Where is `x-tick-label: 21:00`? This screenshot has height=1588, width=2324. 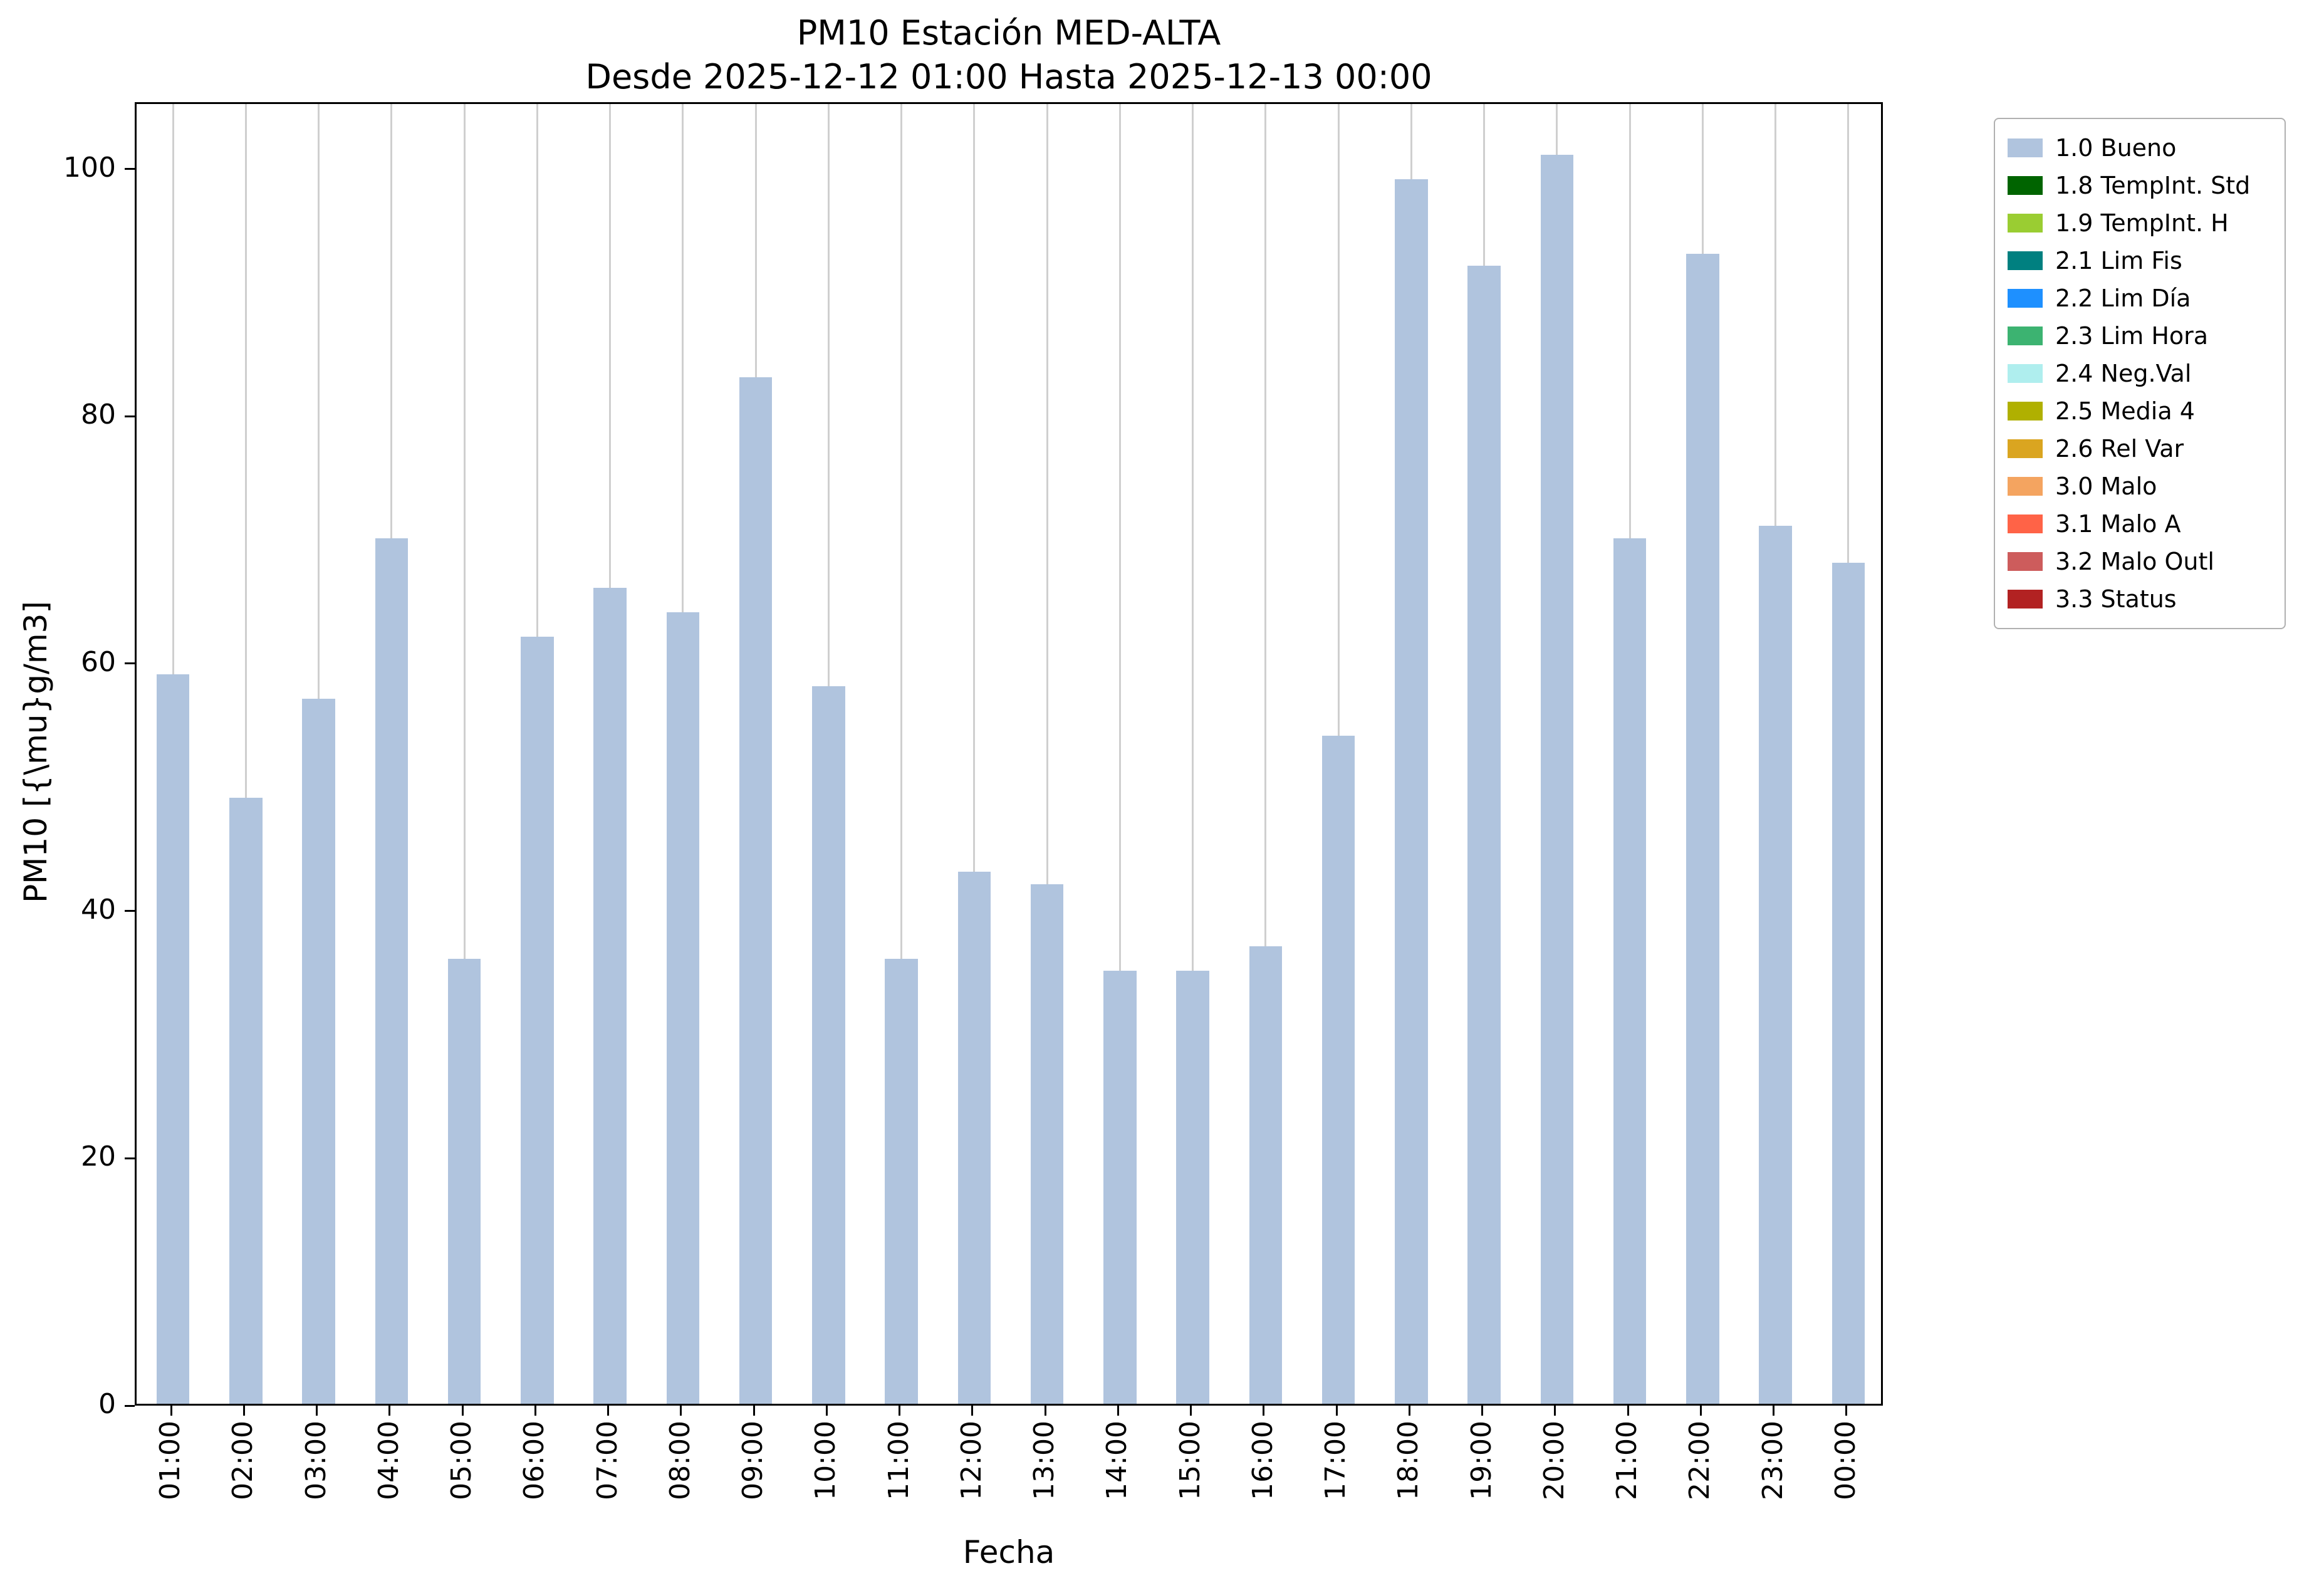
x-tick-label: 21:00 is located at coordinates (1627, 1461).